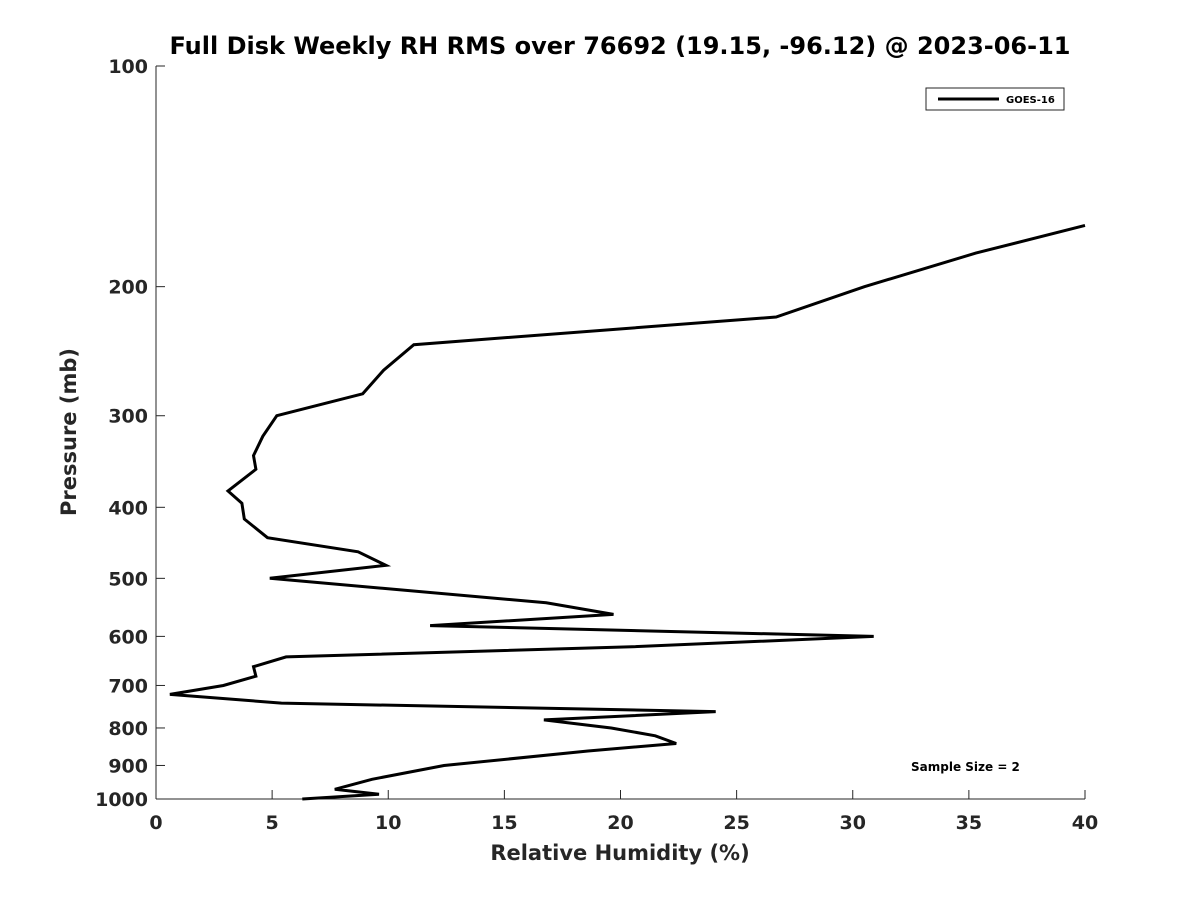 The height and width of the screenshot is (900, 1200). What do you see at coordinates (128, 288) in the screenshot?
I see `y-tick-label: 200` at bounding box center [128, 288].